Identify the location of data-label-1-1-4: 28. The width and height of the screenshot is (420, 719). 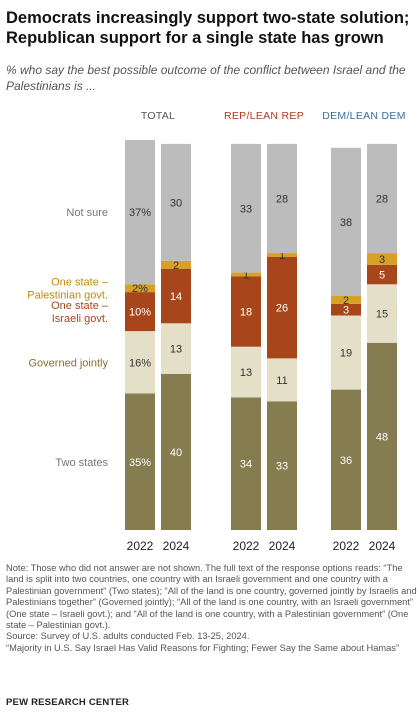
(282, 200).